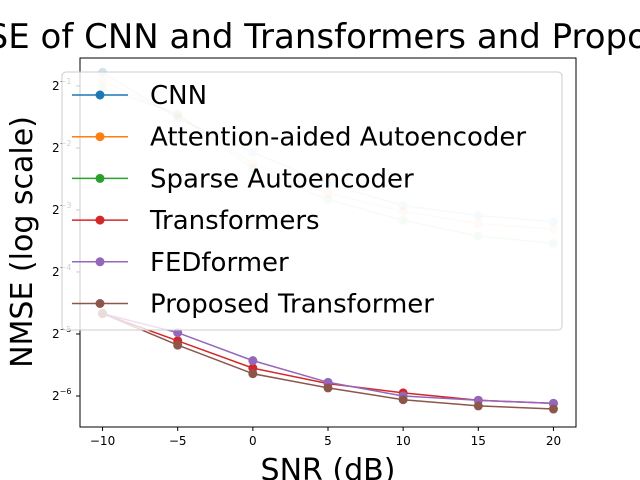 The width and height of the screenshot is (640, 480). I want to click on x-axis-title: SNR (dB), so click(328, 466).